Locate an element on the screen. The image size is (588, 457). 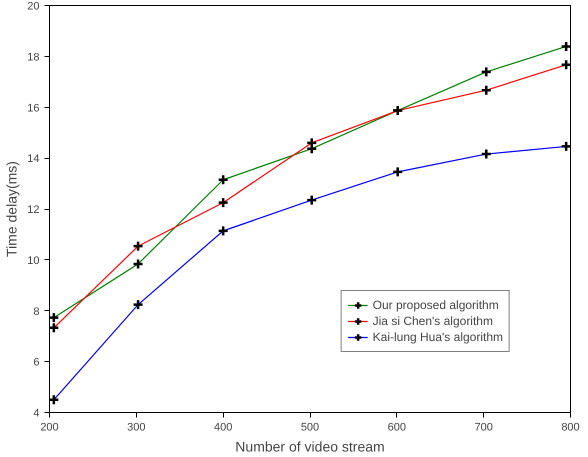
y-tick-label: 20 is located at coordinates (33, 6).